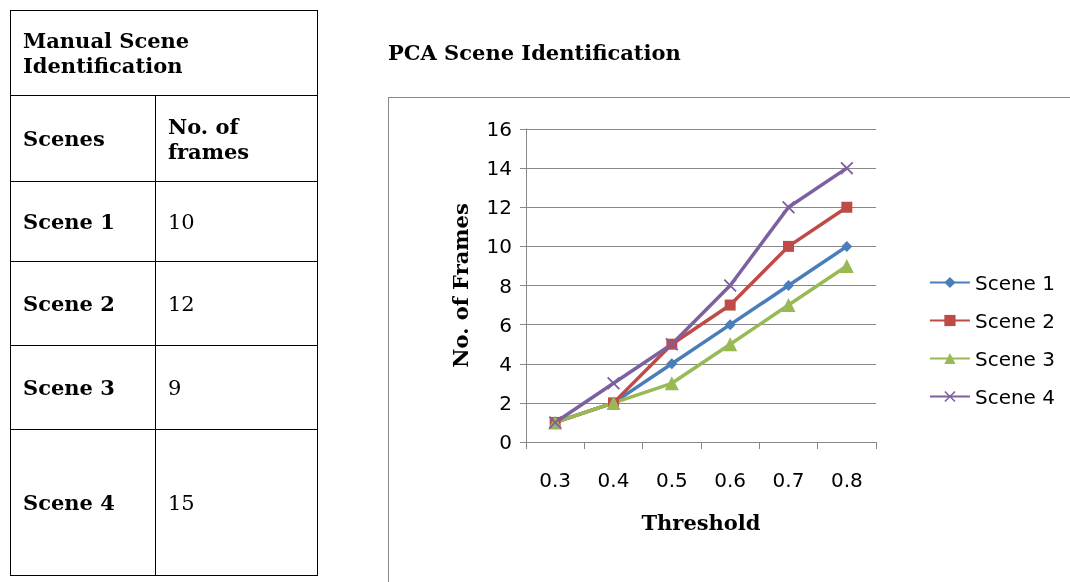 The height and width of the screenshot is (582, 1070). Describe the element at coordinates (613, 480) in the screenshot. I see `x-tick-label: 0.4` at that location.